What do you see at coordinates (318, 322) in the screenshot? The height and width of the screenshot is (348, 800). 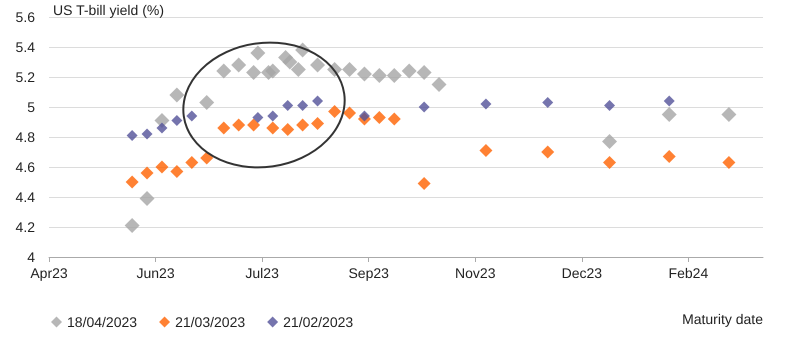 I see `legend-label: 21/02/2023` at bounding box center [318, 322].